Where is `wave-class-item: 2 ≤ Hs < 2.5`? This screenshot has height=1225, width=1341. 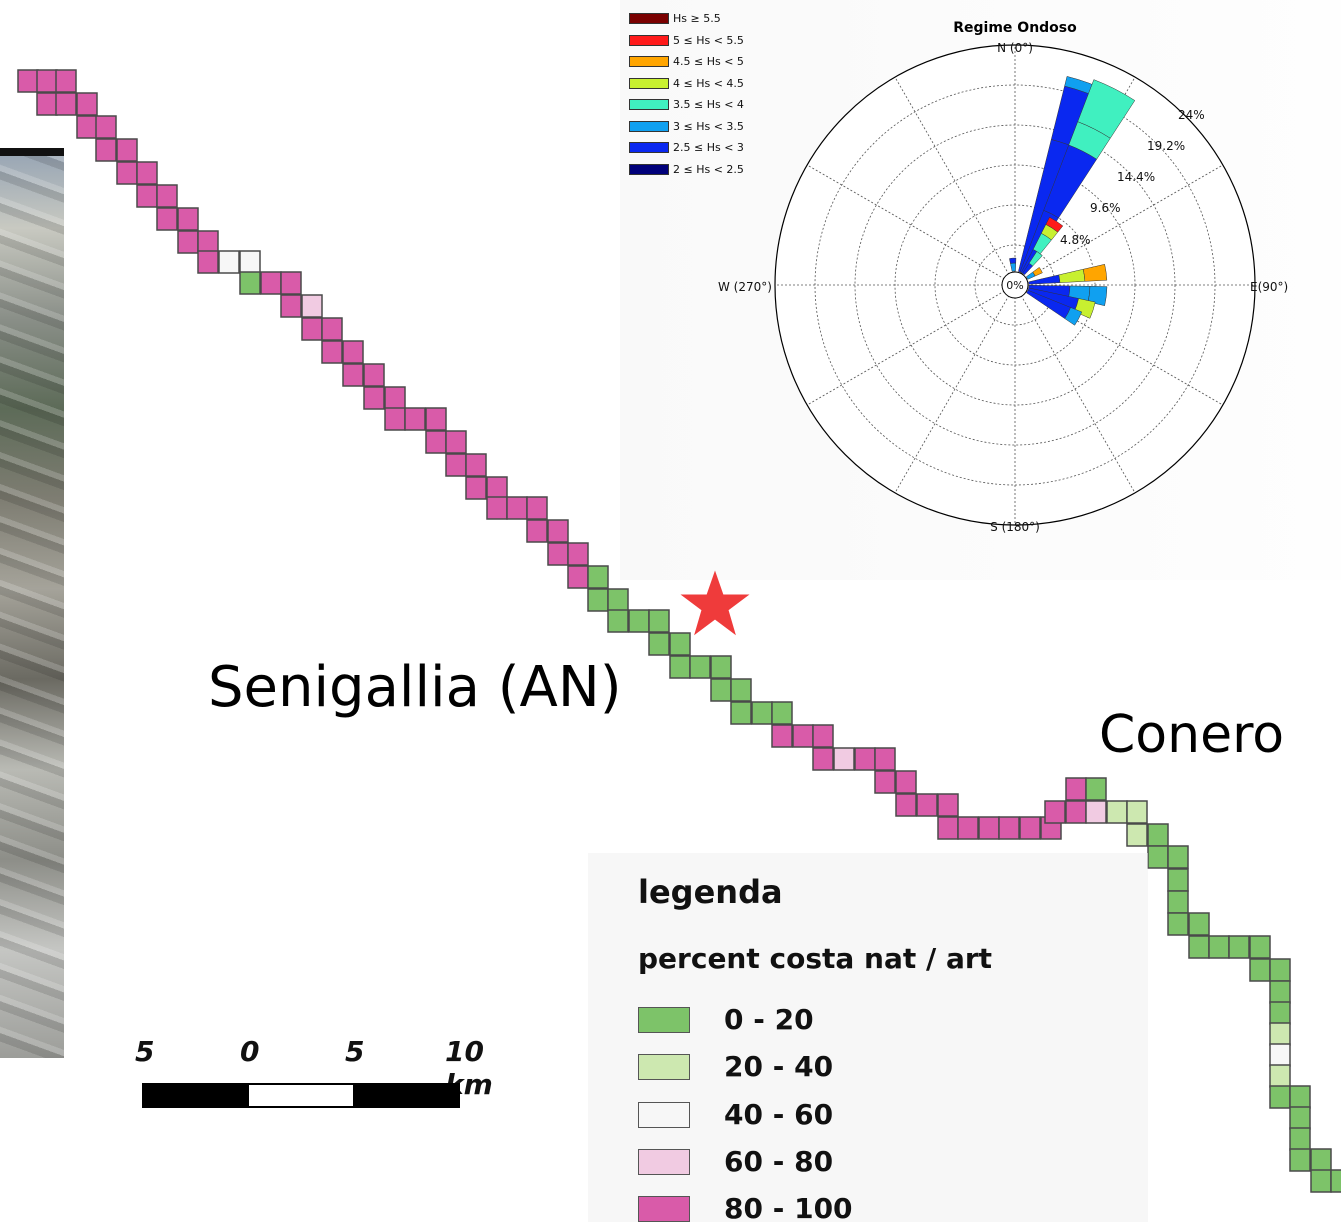 wave-class-item: 2 ≤ Hs < 2.5 is located at coordinates (686, 170).